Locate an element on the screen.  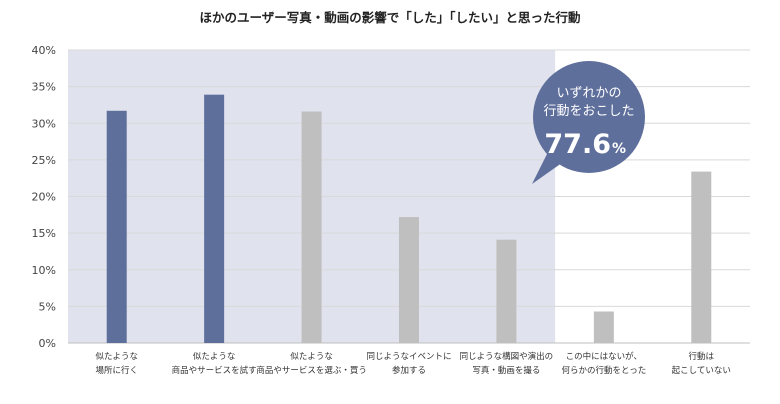
x-tick-label: 商品やサービスを選ぶ・買う is located at coordinates (311, 370).